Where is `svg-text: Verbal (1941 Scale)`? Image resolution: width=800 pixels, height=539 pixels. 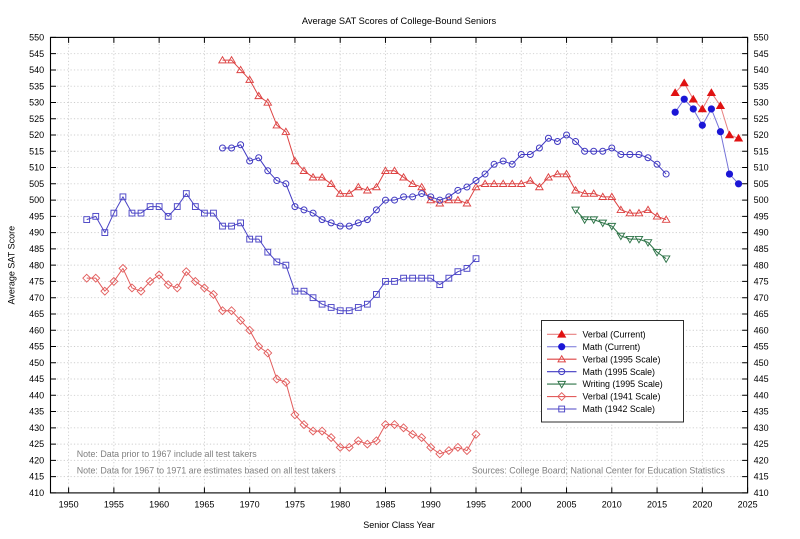
svg-text: Verbal (1941 Scale) is located at coordinates (622, 397).